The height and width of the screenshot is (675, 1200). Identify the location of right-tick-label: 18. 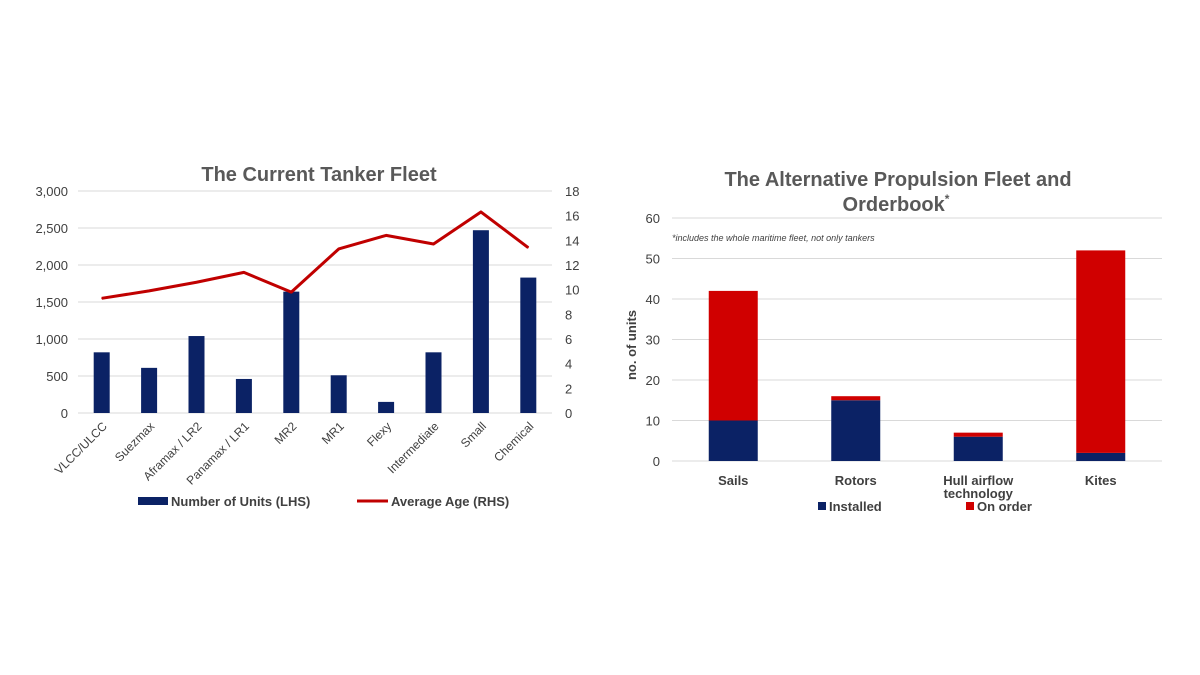
(572, 191).